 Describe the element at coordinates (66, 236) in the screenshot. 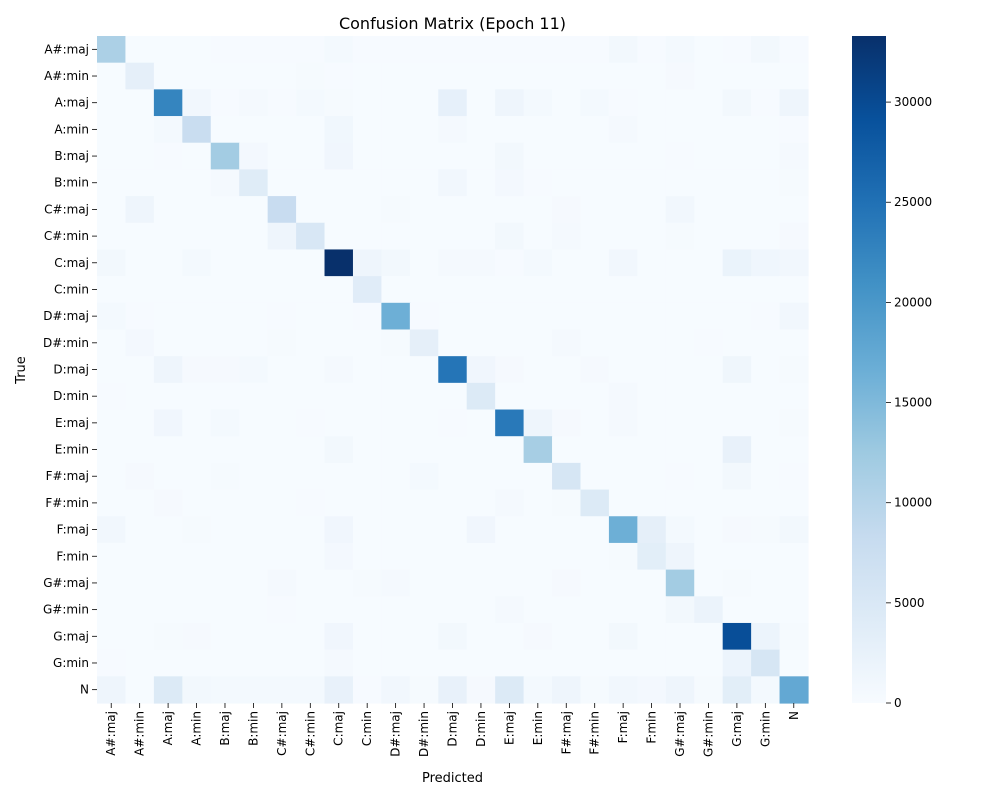

I see `y-tick-label: C#:min` at that location.